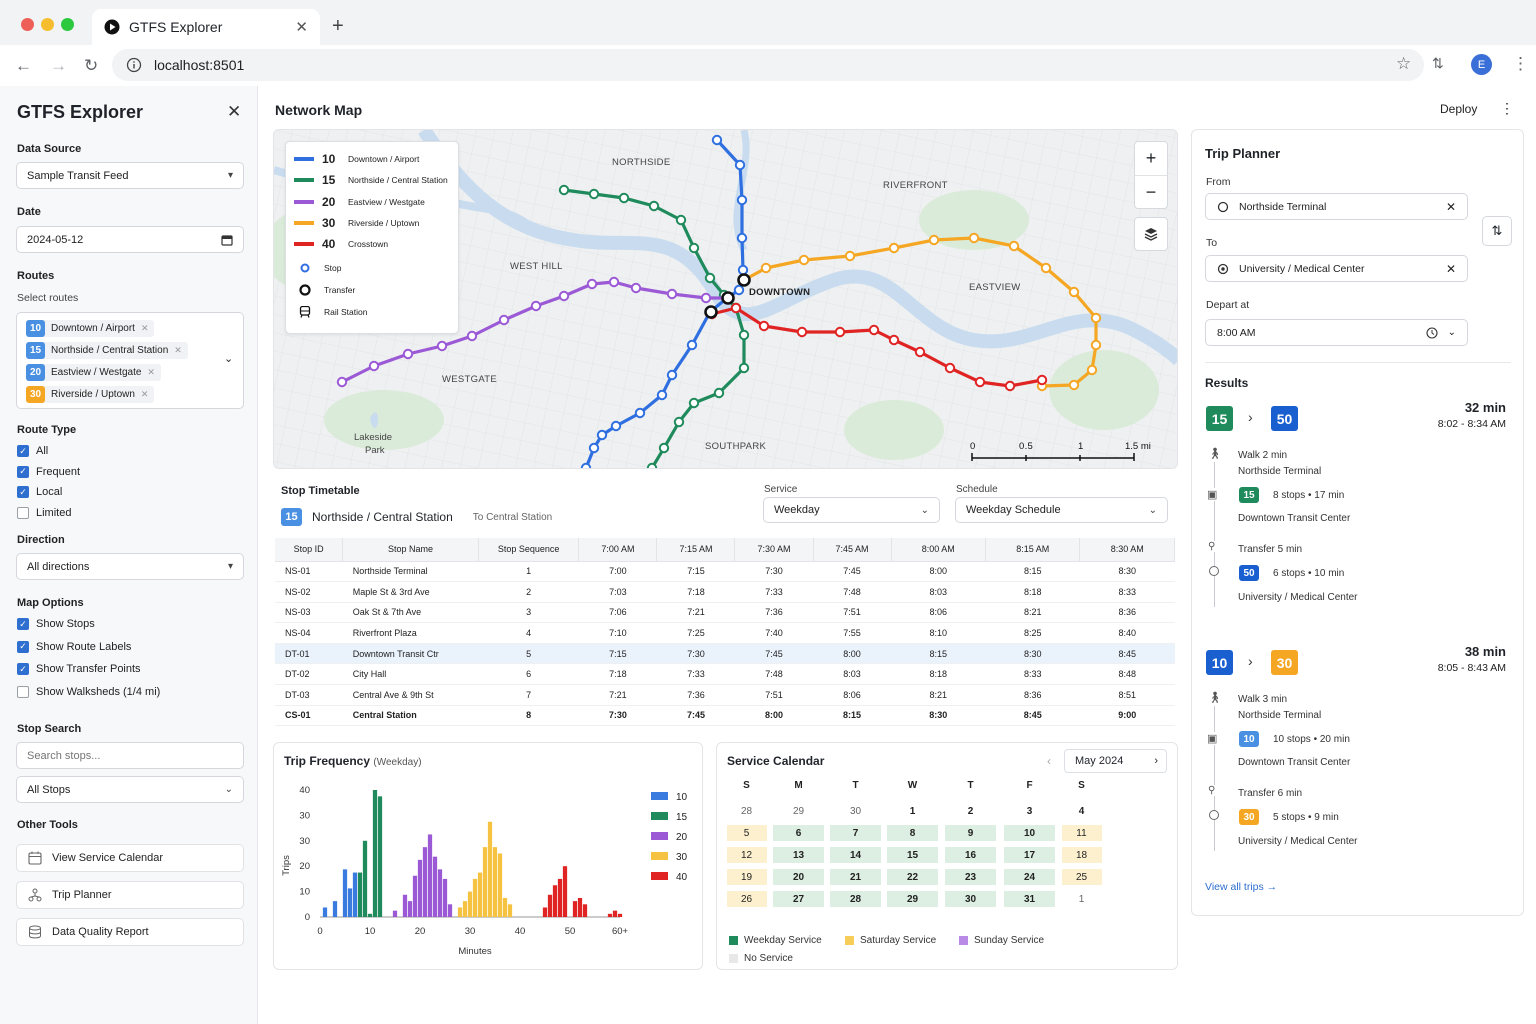 The height and width of the screenshot is (1024, 1536). What do you see at coordinates (696, 550) in the screenshot?
I see `column-header: 7:15 AM` at bounding box center [696, 550].